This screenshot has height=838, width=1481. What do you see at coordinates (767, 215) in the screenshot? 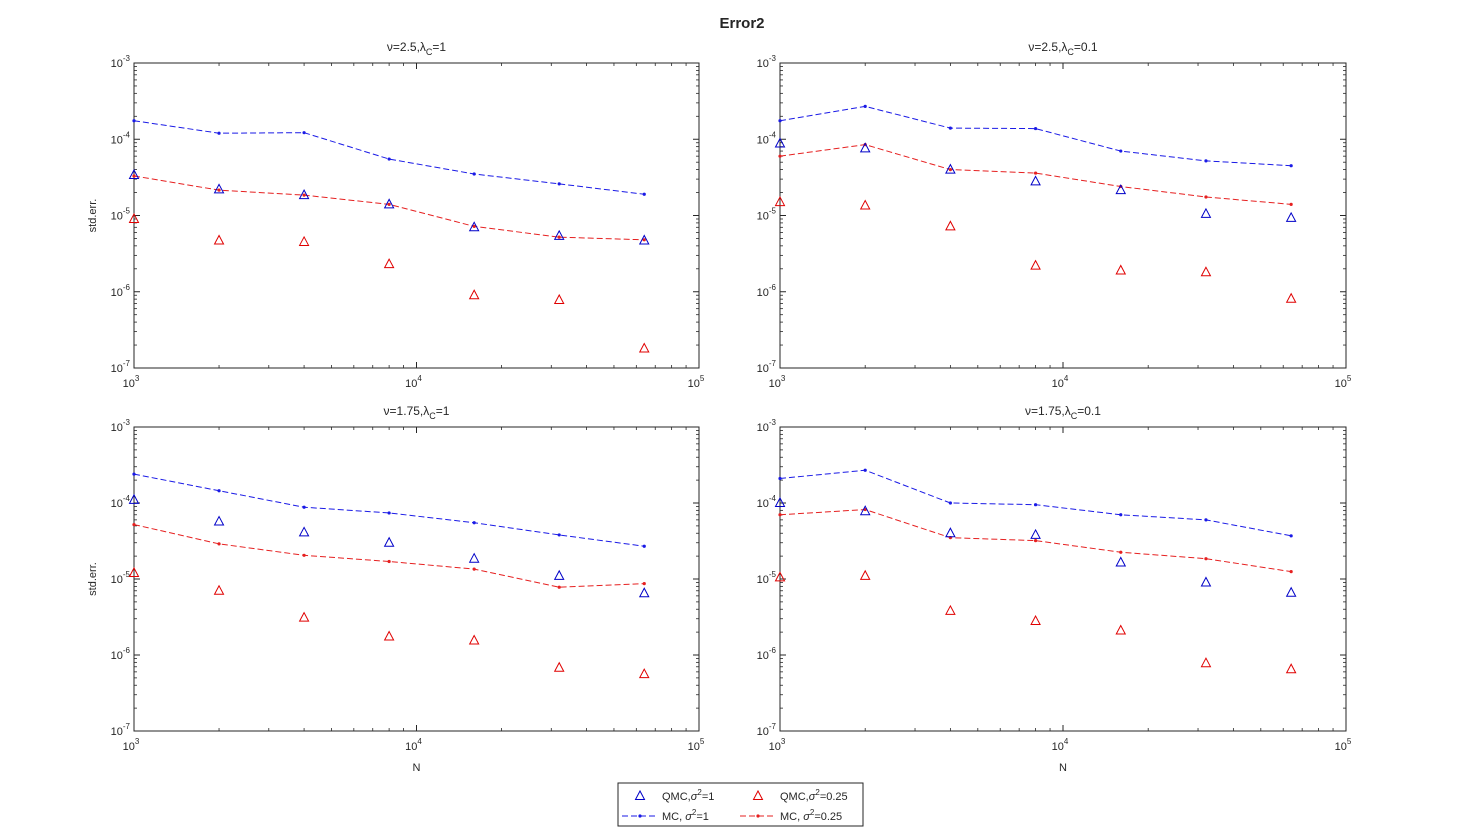
I see `y-tick-label: 10⁻⁵` at bounding box center [767, 215].